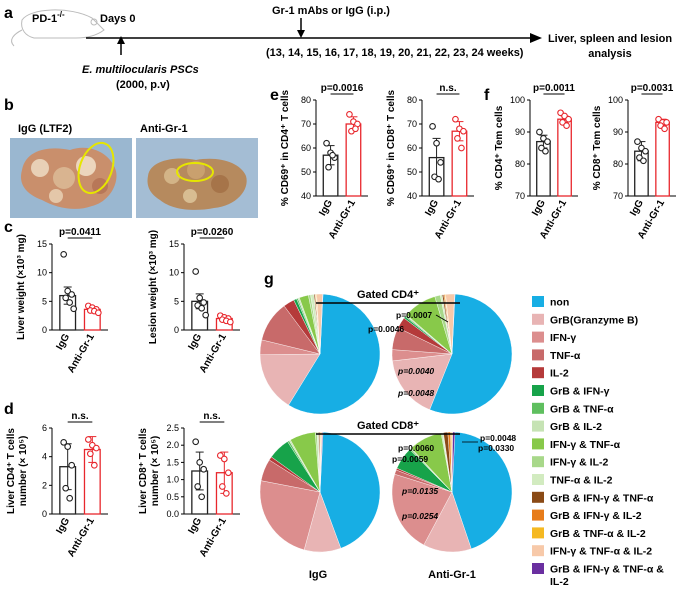 This screenshot has width=685, height=589. What do you see at coordinates (8, 227) in the screenshot?
I see `panel-c-letter: c` at bounding box center [8, 227].